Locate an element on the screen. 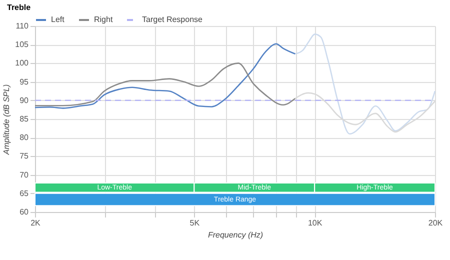  y-tick-label: 75 is located at coordinates (25, 156).